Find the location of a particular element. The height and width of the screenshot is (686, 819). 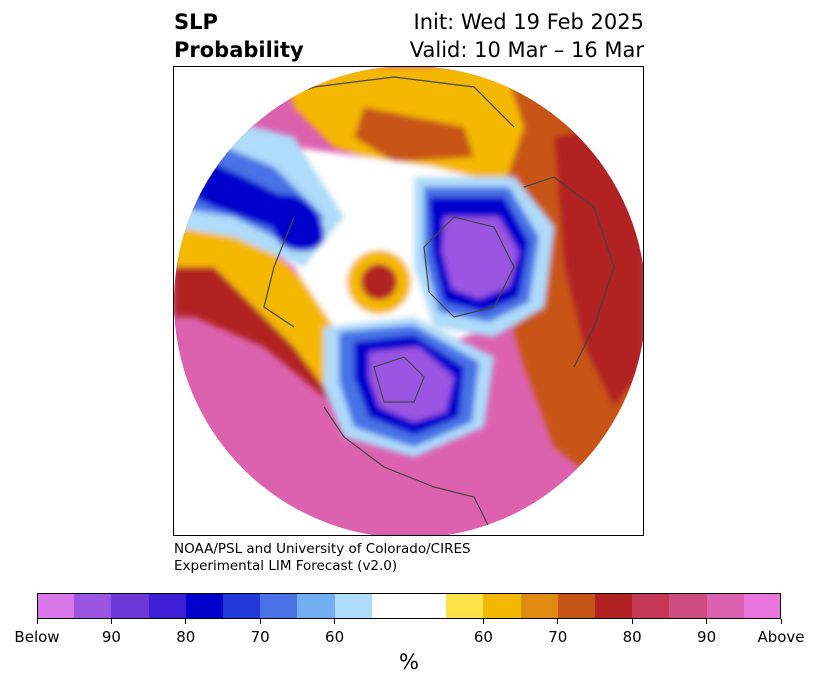

title-line-2: Probability is located at coordinates (239, 50).